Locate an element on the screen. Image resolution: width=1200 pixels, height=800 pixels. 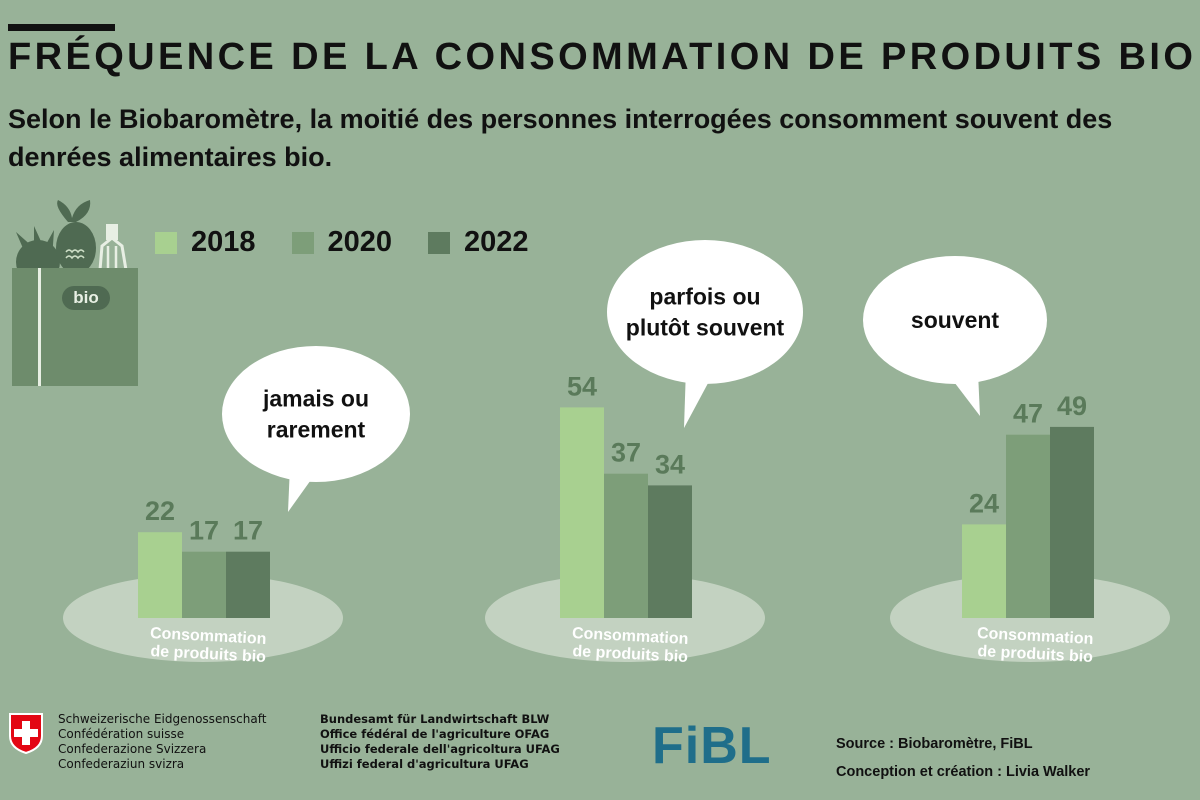
federal-line-it: Confederazione Svizzera is located at coordinates (132, 749).